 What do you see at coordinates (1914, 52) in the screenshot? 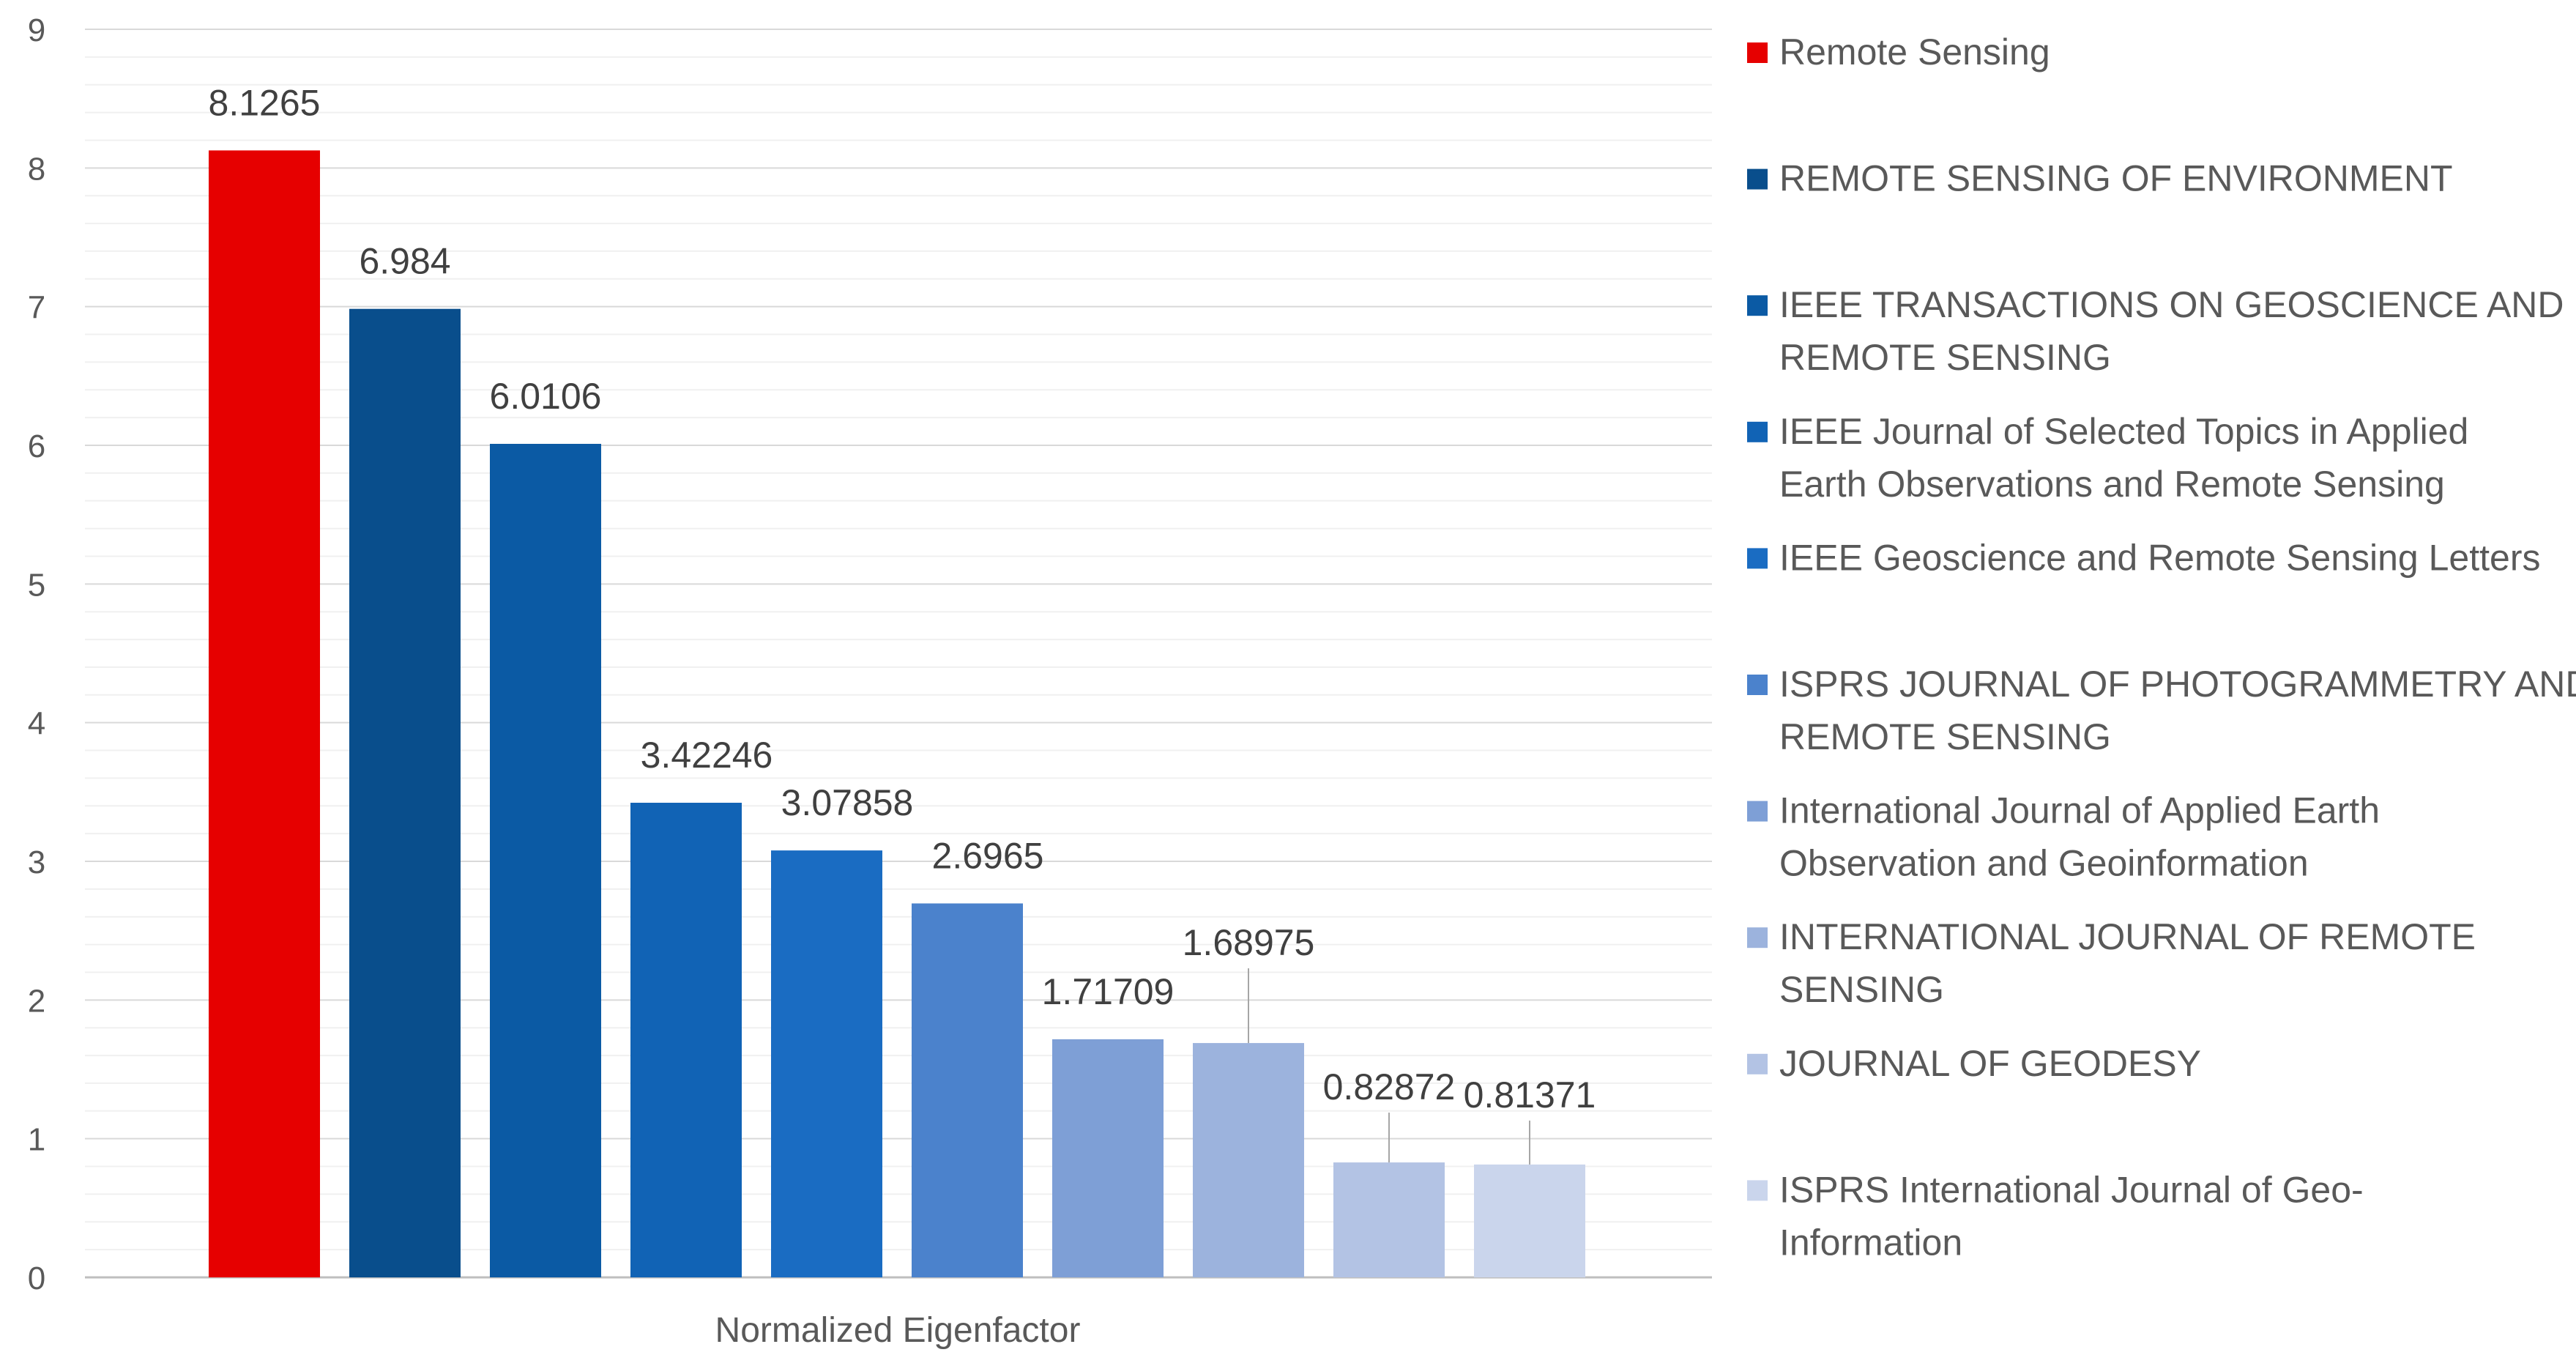
I see `legend-label: Remote Sensing` at bounding box center [1914, 52].